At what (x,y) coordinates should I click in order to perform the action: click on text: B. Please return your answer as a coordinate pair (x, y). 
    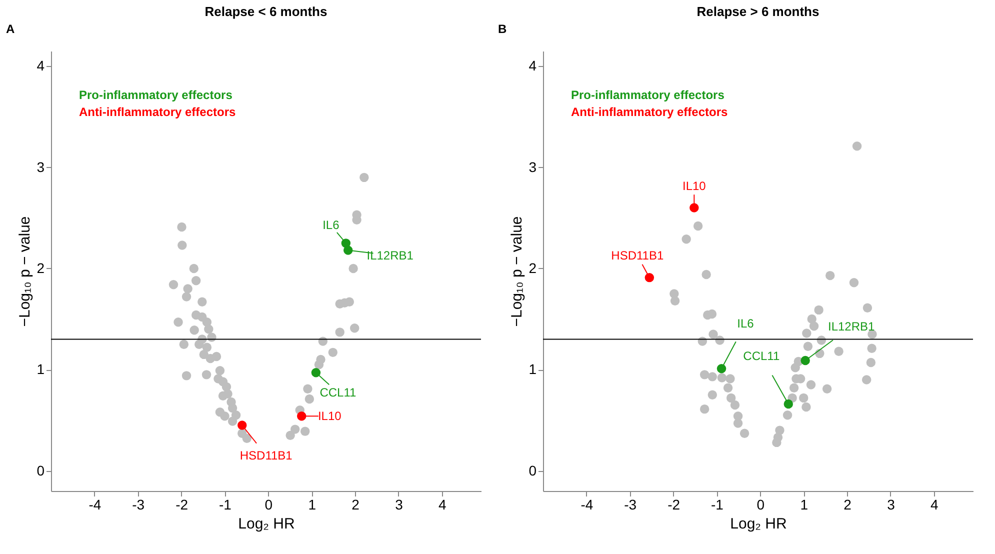
    Looking at the image, I should click on (502, 29).